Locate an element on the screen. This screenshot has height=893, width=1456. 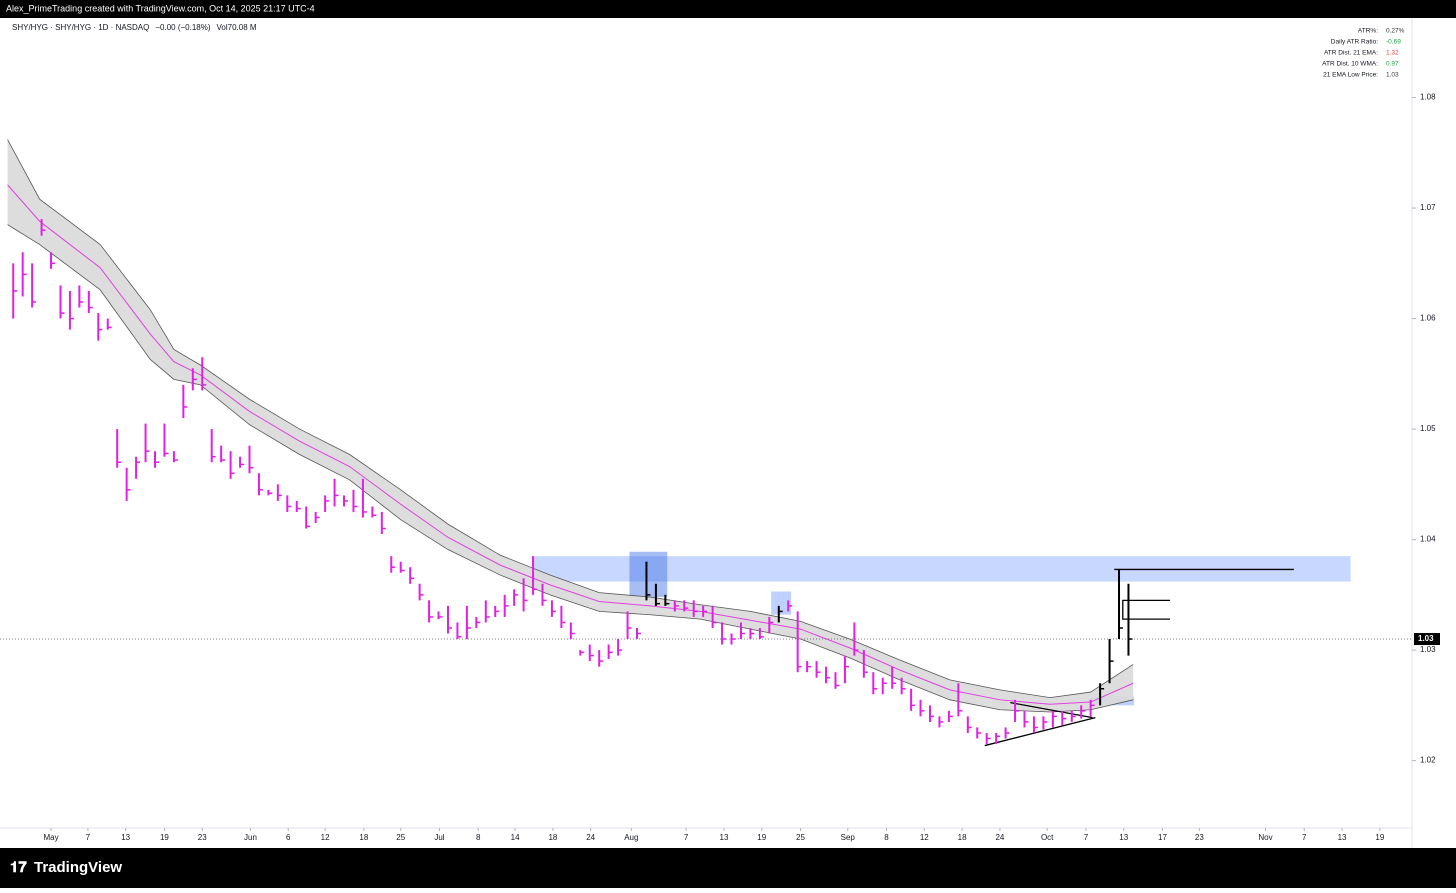
x-tick-label: 6 is located at coordinates (288, 837).